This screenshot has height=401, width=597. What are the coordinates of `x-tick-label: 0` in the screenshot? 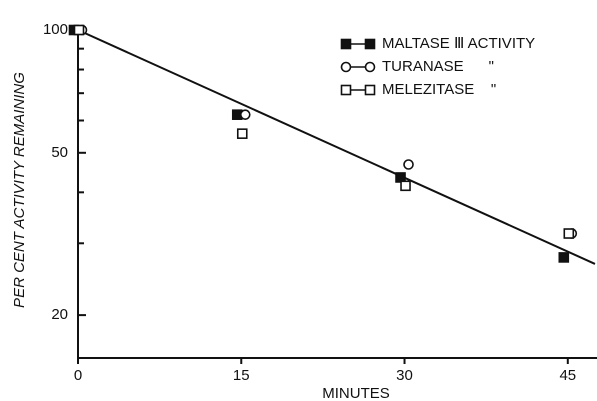 It's located at (78, 375).